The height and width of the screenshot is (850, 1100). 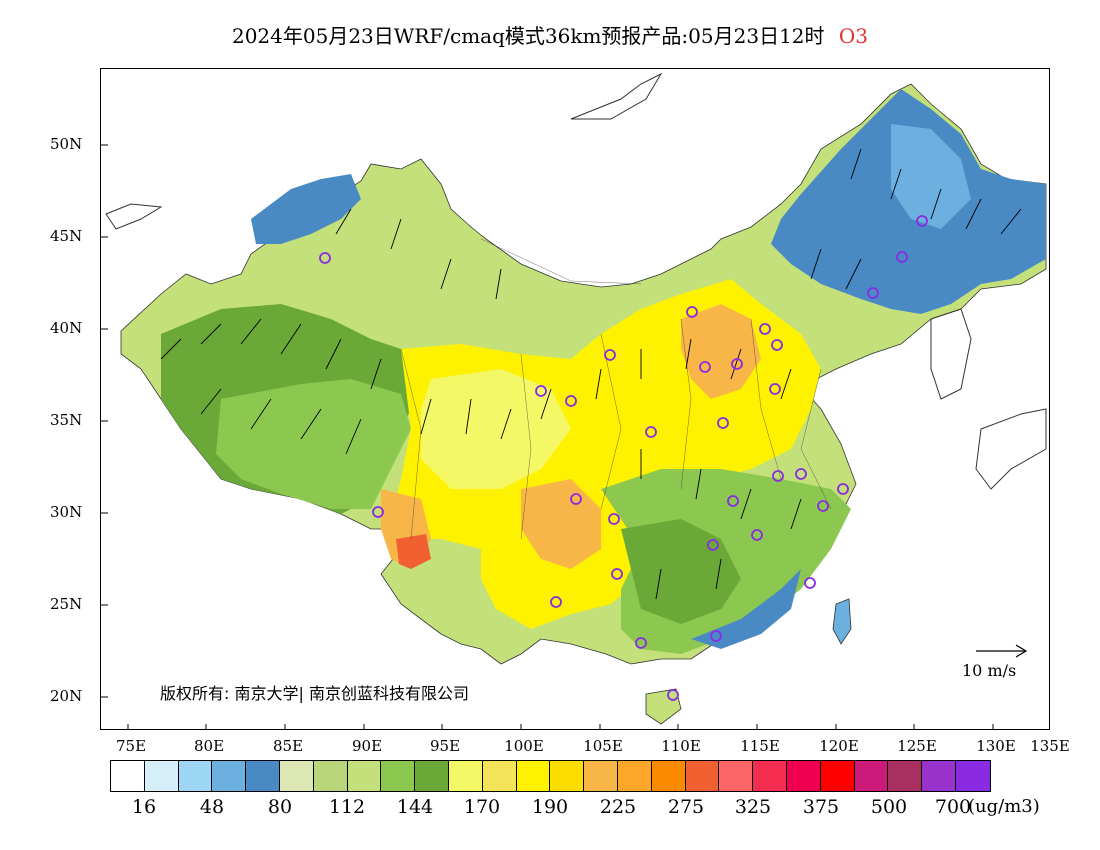 What do you see at coordinates (550, 807) in the screenshot?
I see `legend-label: 190` at bounding box center [550, 807].